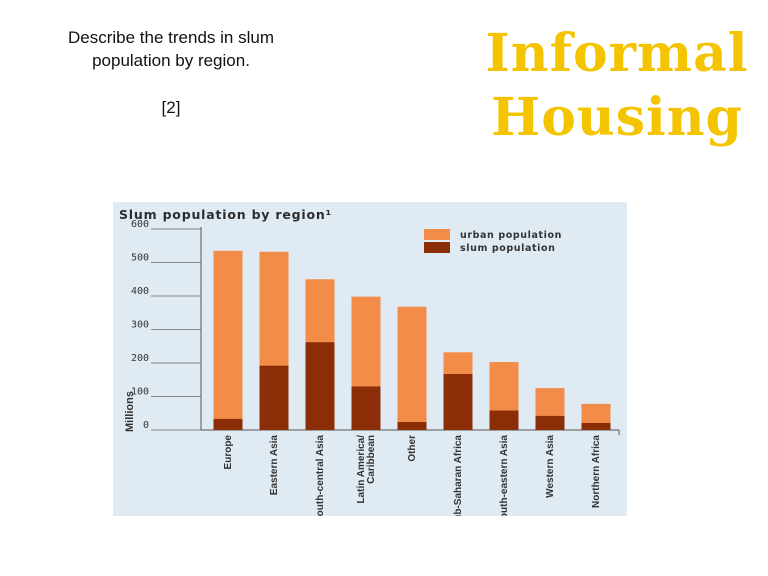  What do you see at coordinates (320, 475) in the screenshot?
I see `x-tick-label: South-central Asia` at bounding box center [320, 475].